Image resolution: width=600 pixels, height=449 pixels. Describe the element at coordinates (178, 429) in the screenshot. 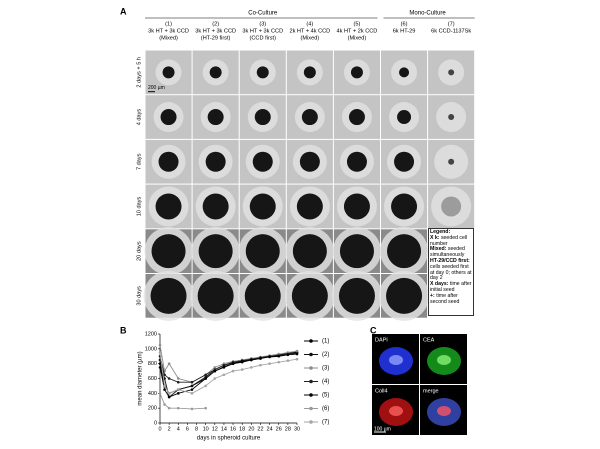

I see `x-tick-label: 4` at that location.